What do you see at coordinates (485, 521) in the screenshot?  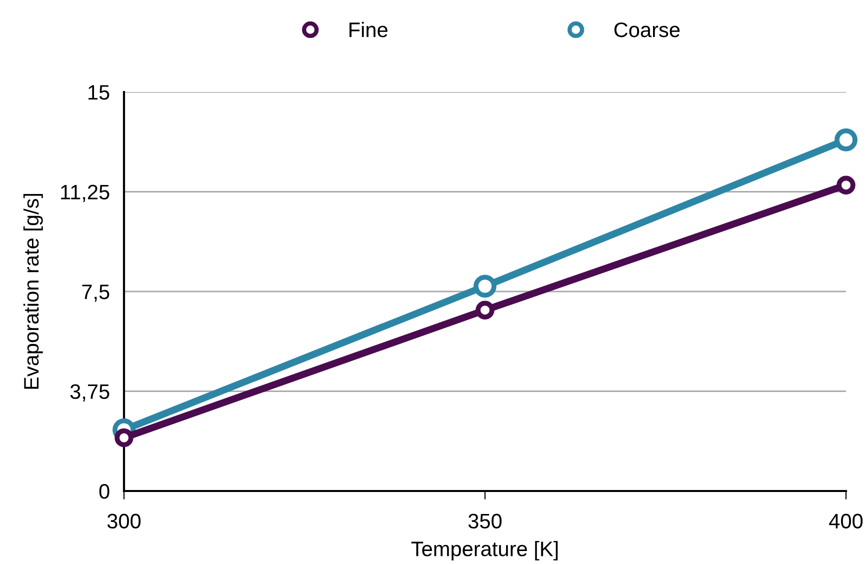 I see `x-tick-label: 350` at bounding box center [485, 521].